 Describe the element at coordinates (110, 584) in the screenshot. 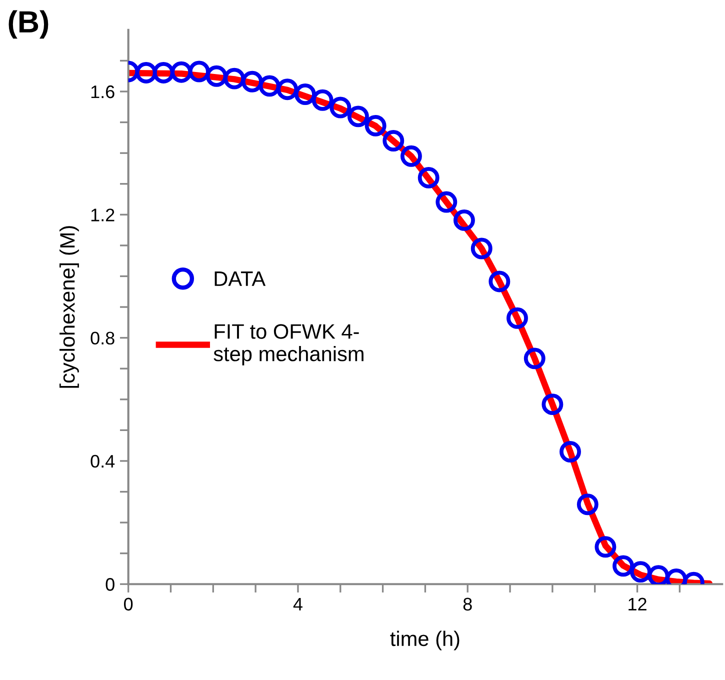

I see `y-tick-label: 0` at that location.